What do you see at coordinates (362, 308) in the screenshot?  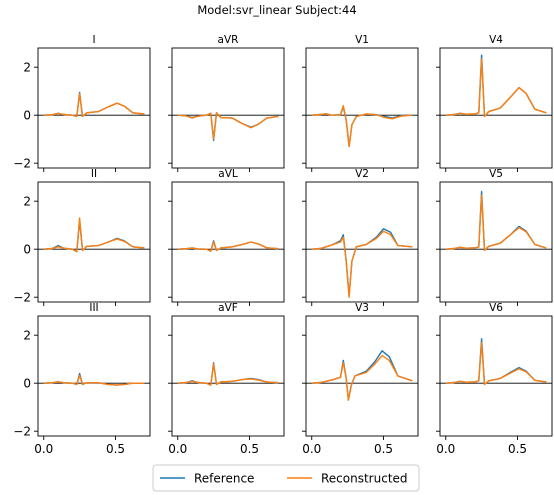 I see `panel-title-v3: V3` at bounding box center [362, 308].